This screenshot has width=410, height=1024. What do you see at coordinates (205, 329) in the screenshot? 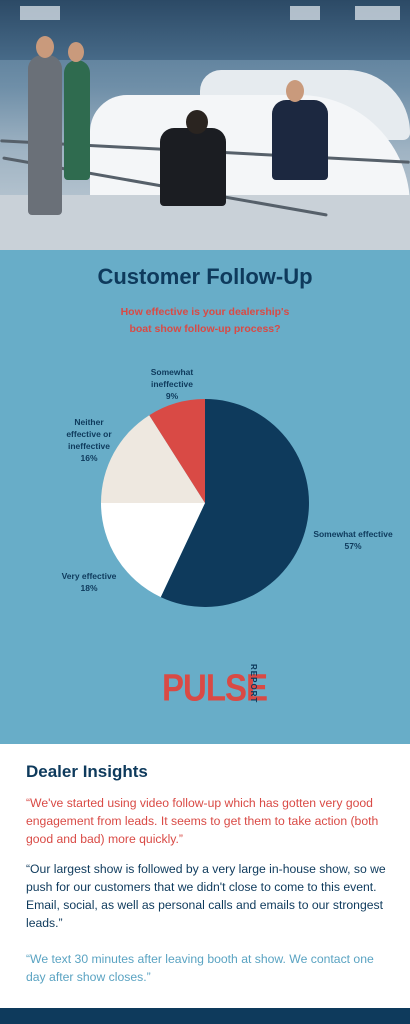
I see `chart-subtitle-line: boat show follow-up process?` at bounding box center [205, 329].